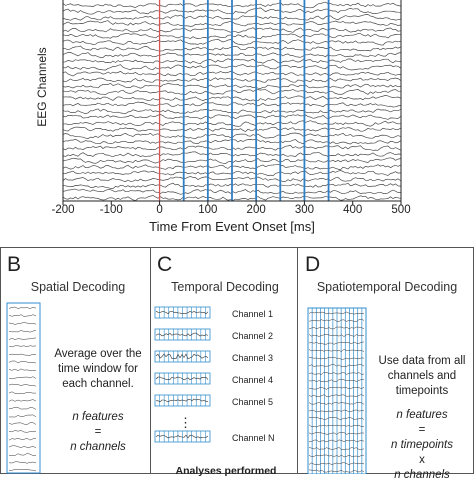 The height and width of the screenshot is (483, 474). Describe the element at coordinates (422, 361) in the screenshot. I see `desc-line: Use data from all` at that location.